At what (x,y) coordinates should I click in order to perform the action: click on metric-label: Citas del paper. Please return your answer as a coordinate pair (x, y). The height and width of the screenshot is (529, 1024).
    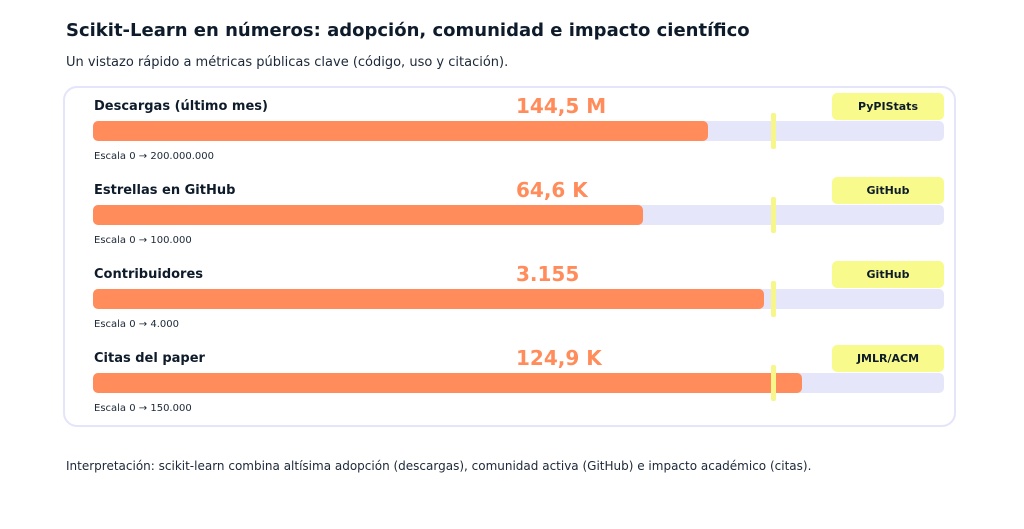
    Looking at the image, I should click on (149, 358).